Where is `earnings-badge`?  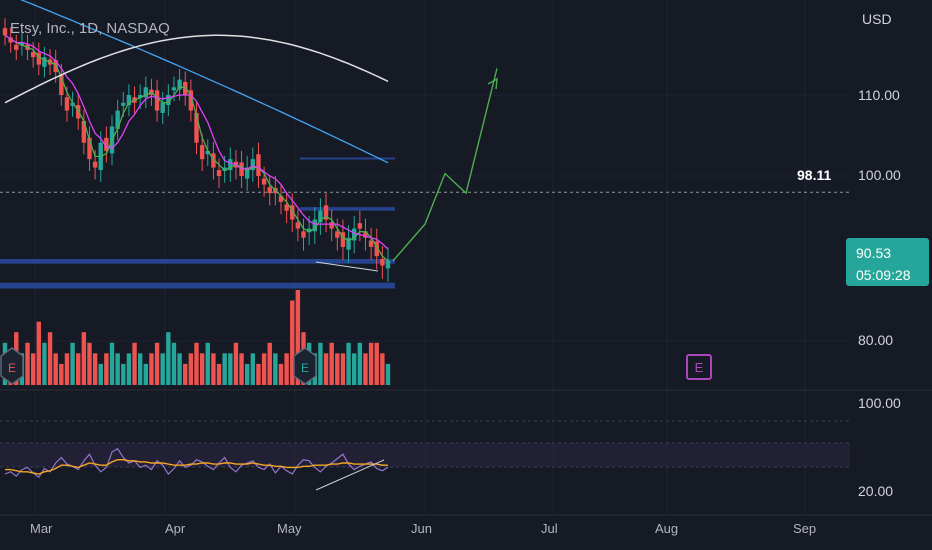
earnings-badge is located at coordinates (305, 366).